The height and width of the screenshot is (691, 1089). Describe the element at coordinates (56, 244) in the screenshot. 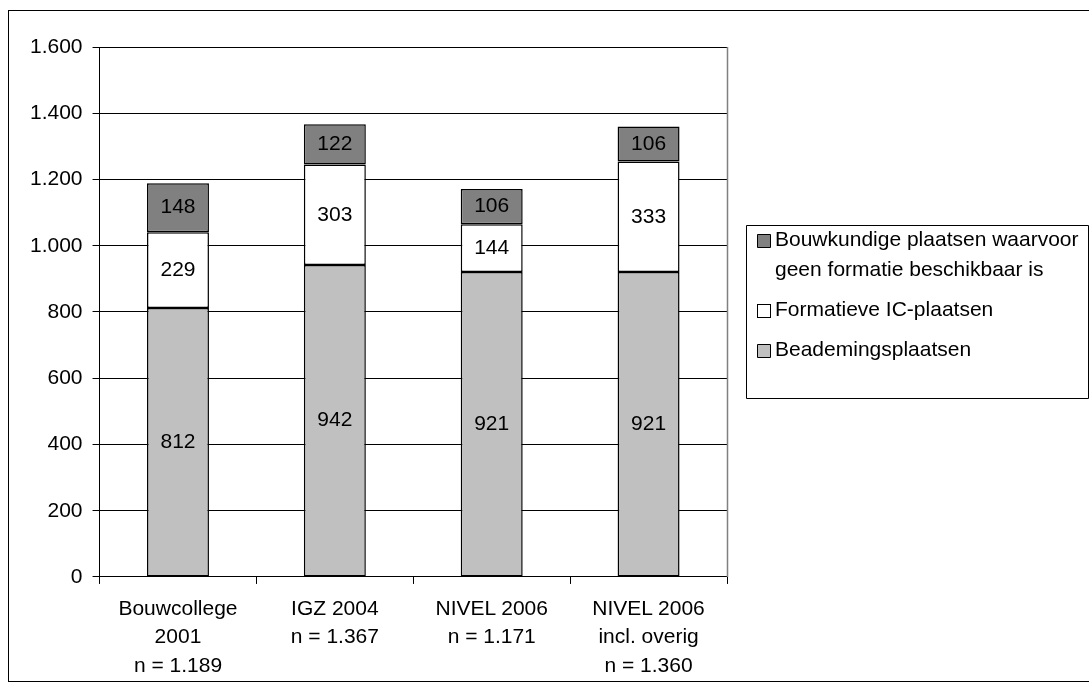

I see `y-tick-label: 1.000` at that location.